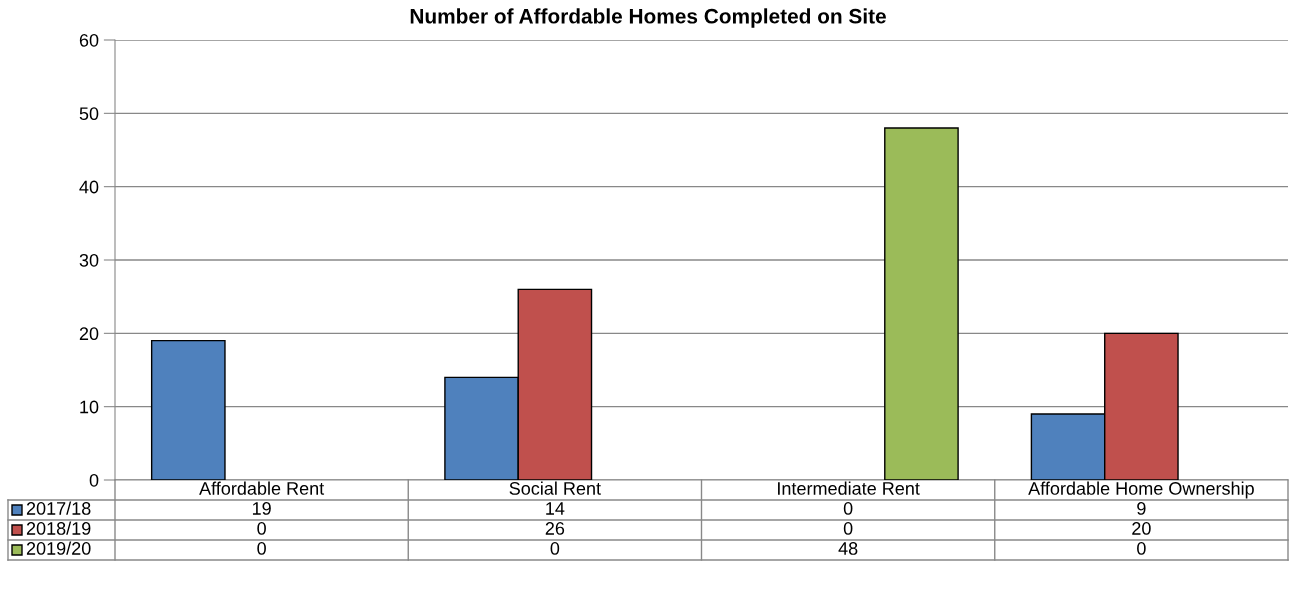  What do you see at coordinates (89, 334) in the screenshot?
I see `y-tick-label: 20` at bounding box center [89, 334].